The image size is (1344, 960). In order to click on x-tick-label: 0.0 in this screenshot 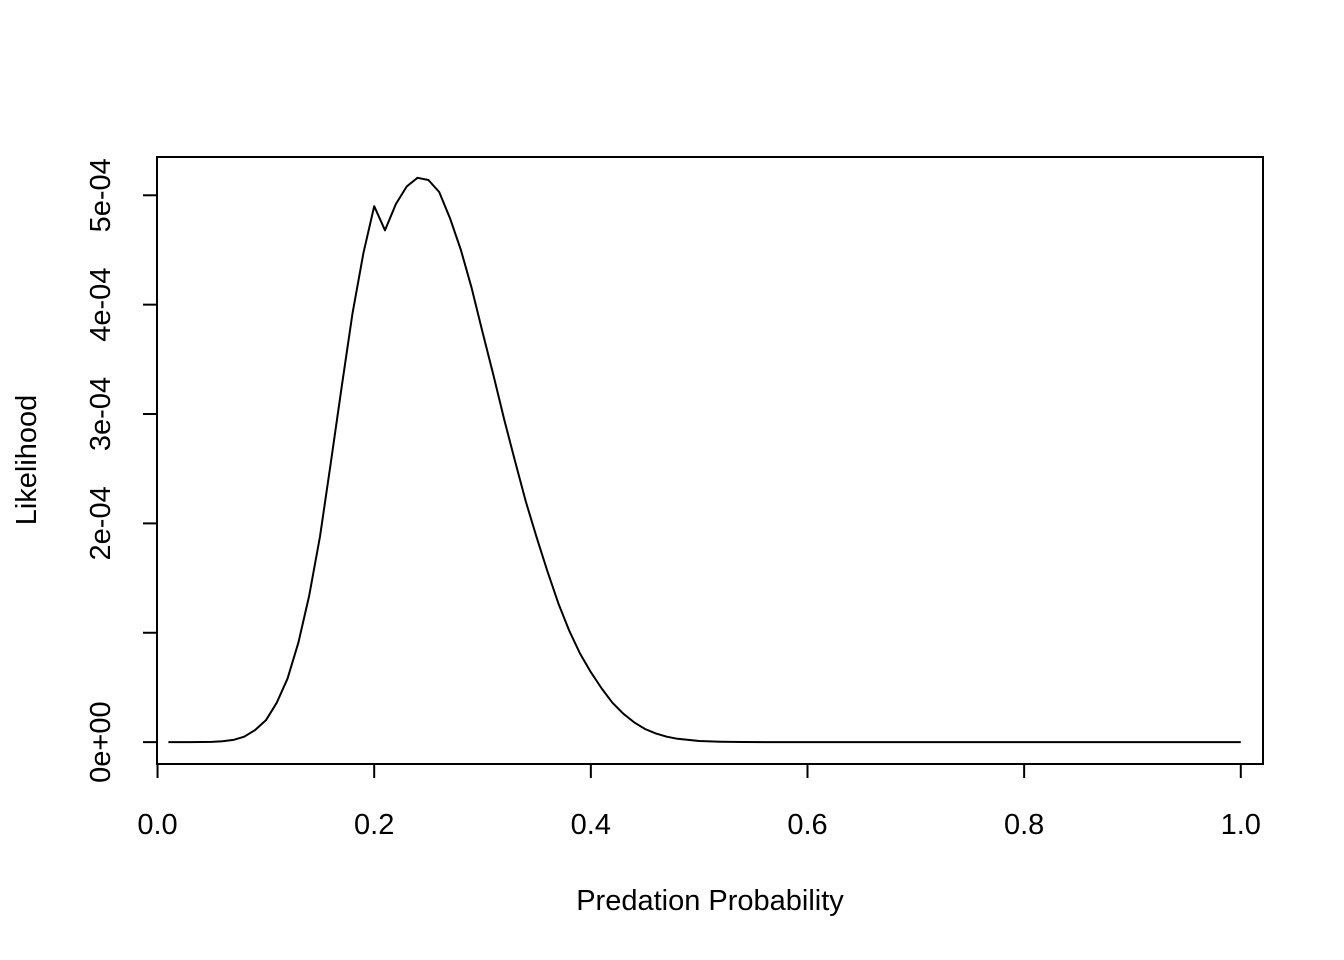, I will do `click(157, 825)`.